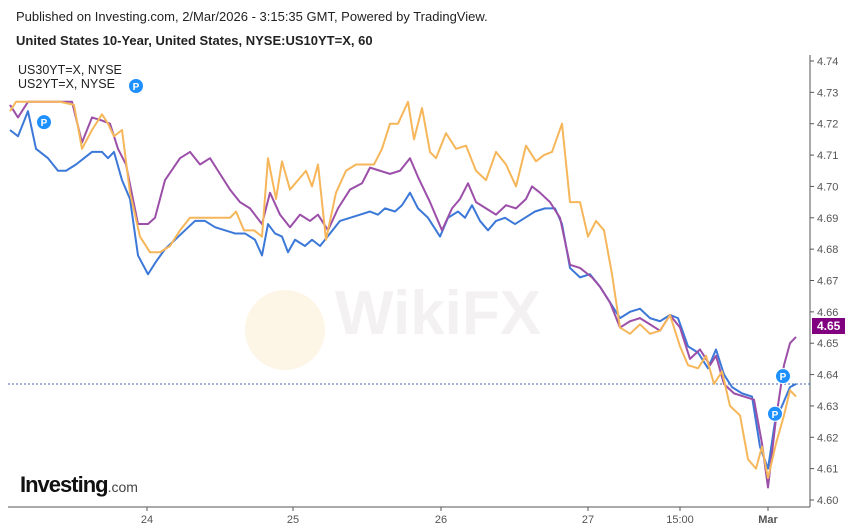  Describe the element at coordinates (680, 520) in the screenshot. I see `x-tick-label: 15:00` at that location.